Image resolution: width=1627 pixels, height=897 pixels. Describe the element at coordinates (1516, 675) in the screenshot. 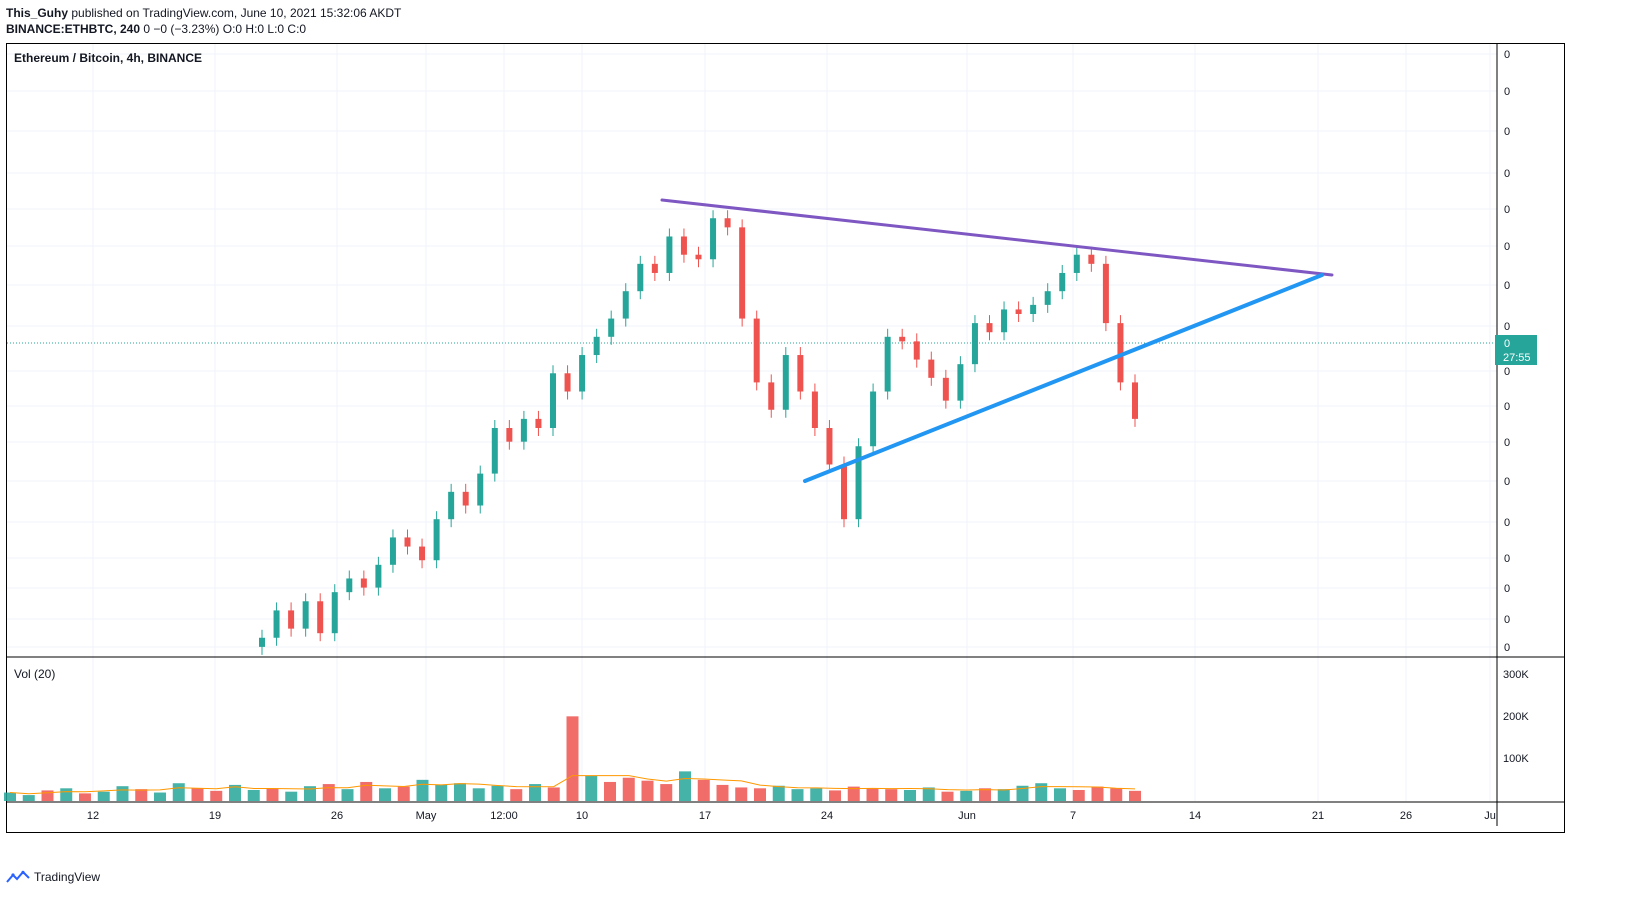

I see `volume-tick-label: 300K` at that location.